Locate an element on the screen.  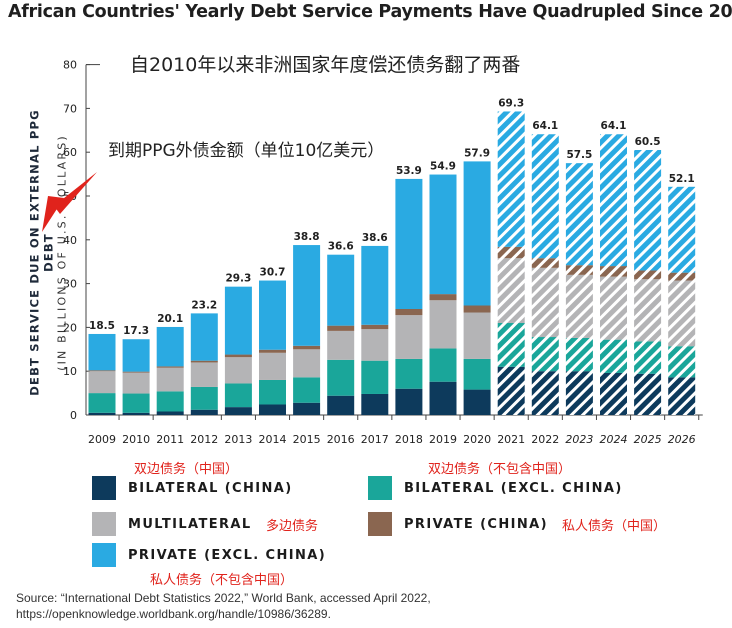
x-tick-label: 2024 is located at coordinates (614, 439).